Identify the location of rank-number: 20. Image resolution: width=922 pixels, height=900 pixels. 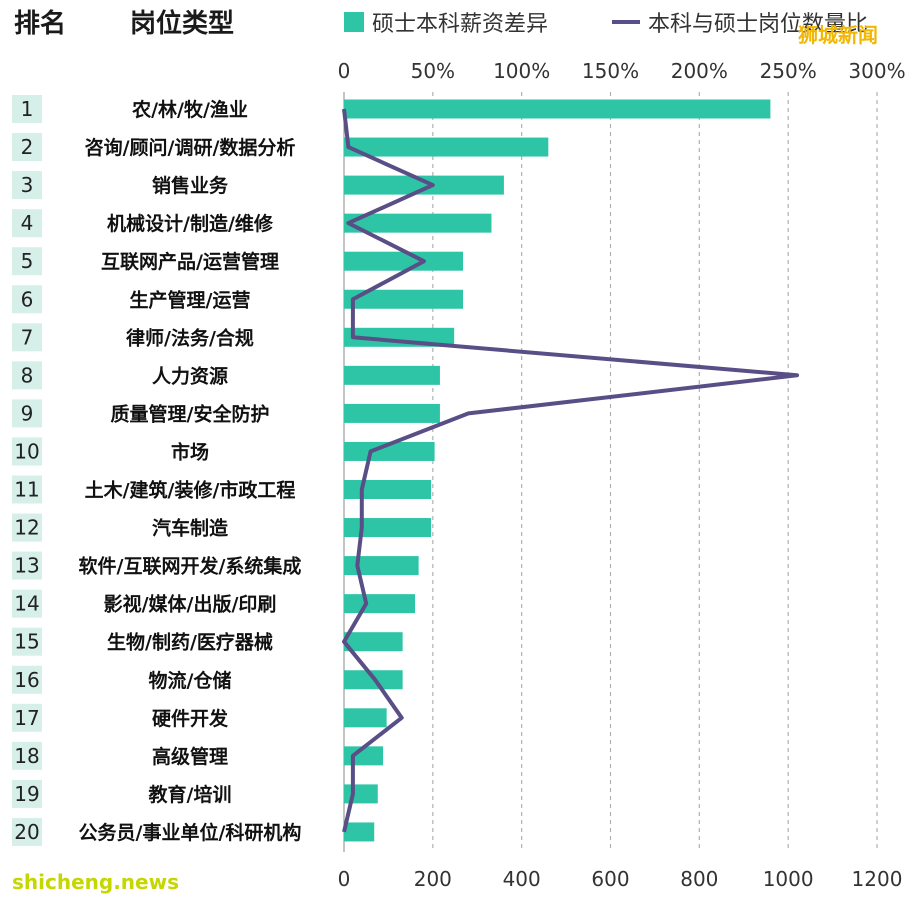
(26, 832).